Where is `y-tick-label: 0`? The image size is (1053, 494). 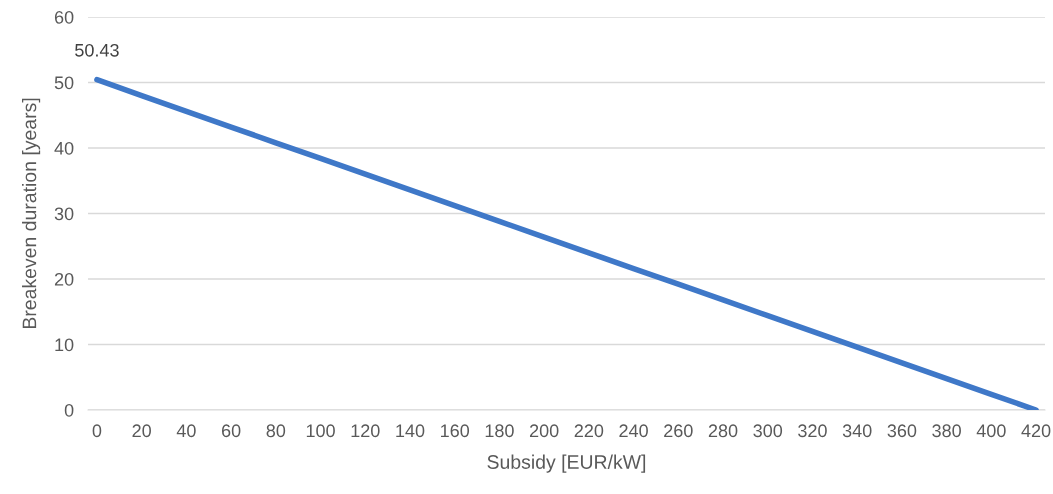 y-tick-label: 0 is located at coordinates (69, 410).